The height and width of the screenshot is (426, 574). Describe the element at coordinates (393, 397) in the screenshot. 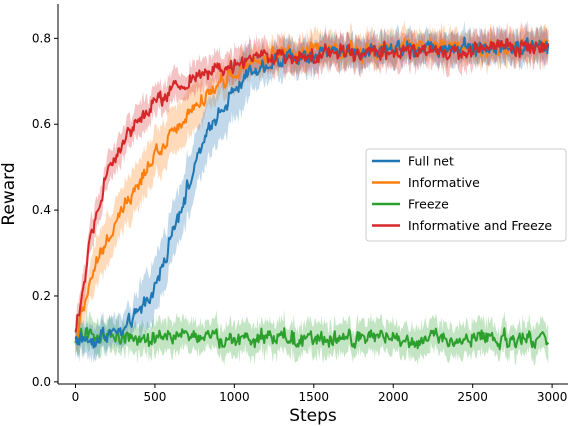

I see `x-tick-label: 2000` at that location.